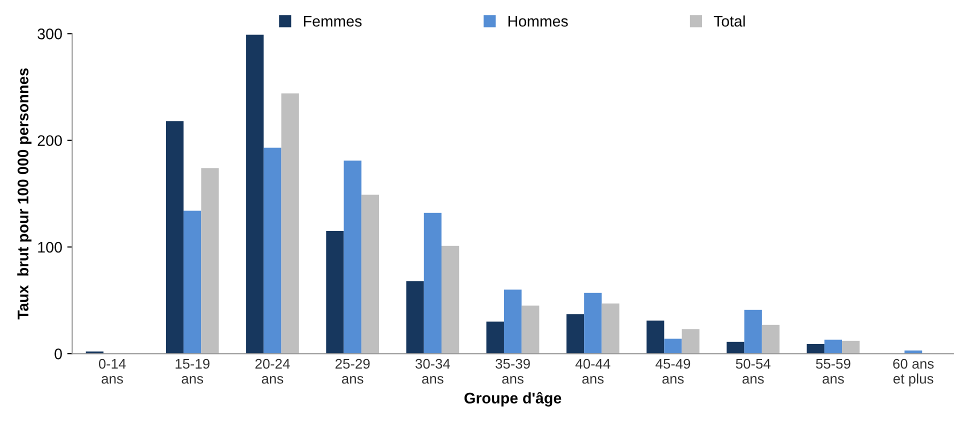 Image resolution: width=963 pixels, height=421 pixels. What do you see at coordinates (50, 247) in the screenshot?
I see `y-tick-label: 100` at bounding box center [50, 247].